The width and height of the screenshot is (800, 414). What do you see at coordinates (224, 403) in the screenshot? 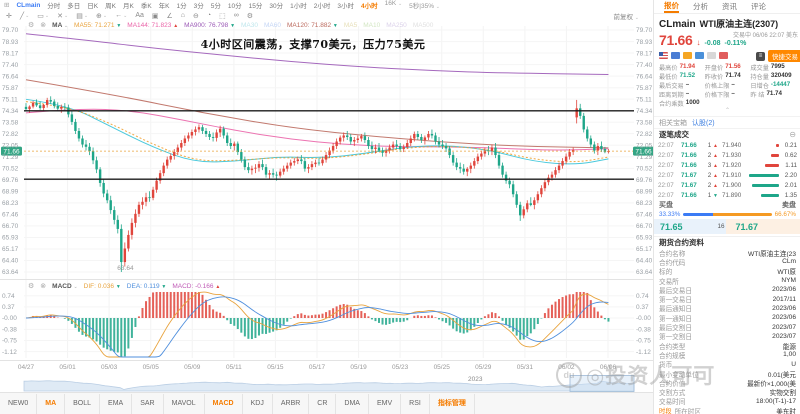
I see `indicator-tab-MACD: MACD` at bounding box center [224, 403].